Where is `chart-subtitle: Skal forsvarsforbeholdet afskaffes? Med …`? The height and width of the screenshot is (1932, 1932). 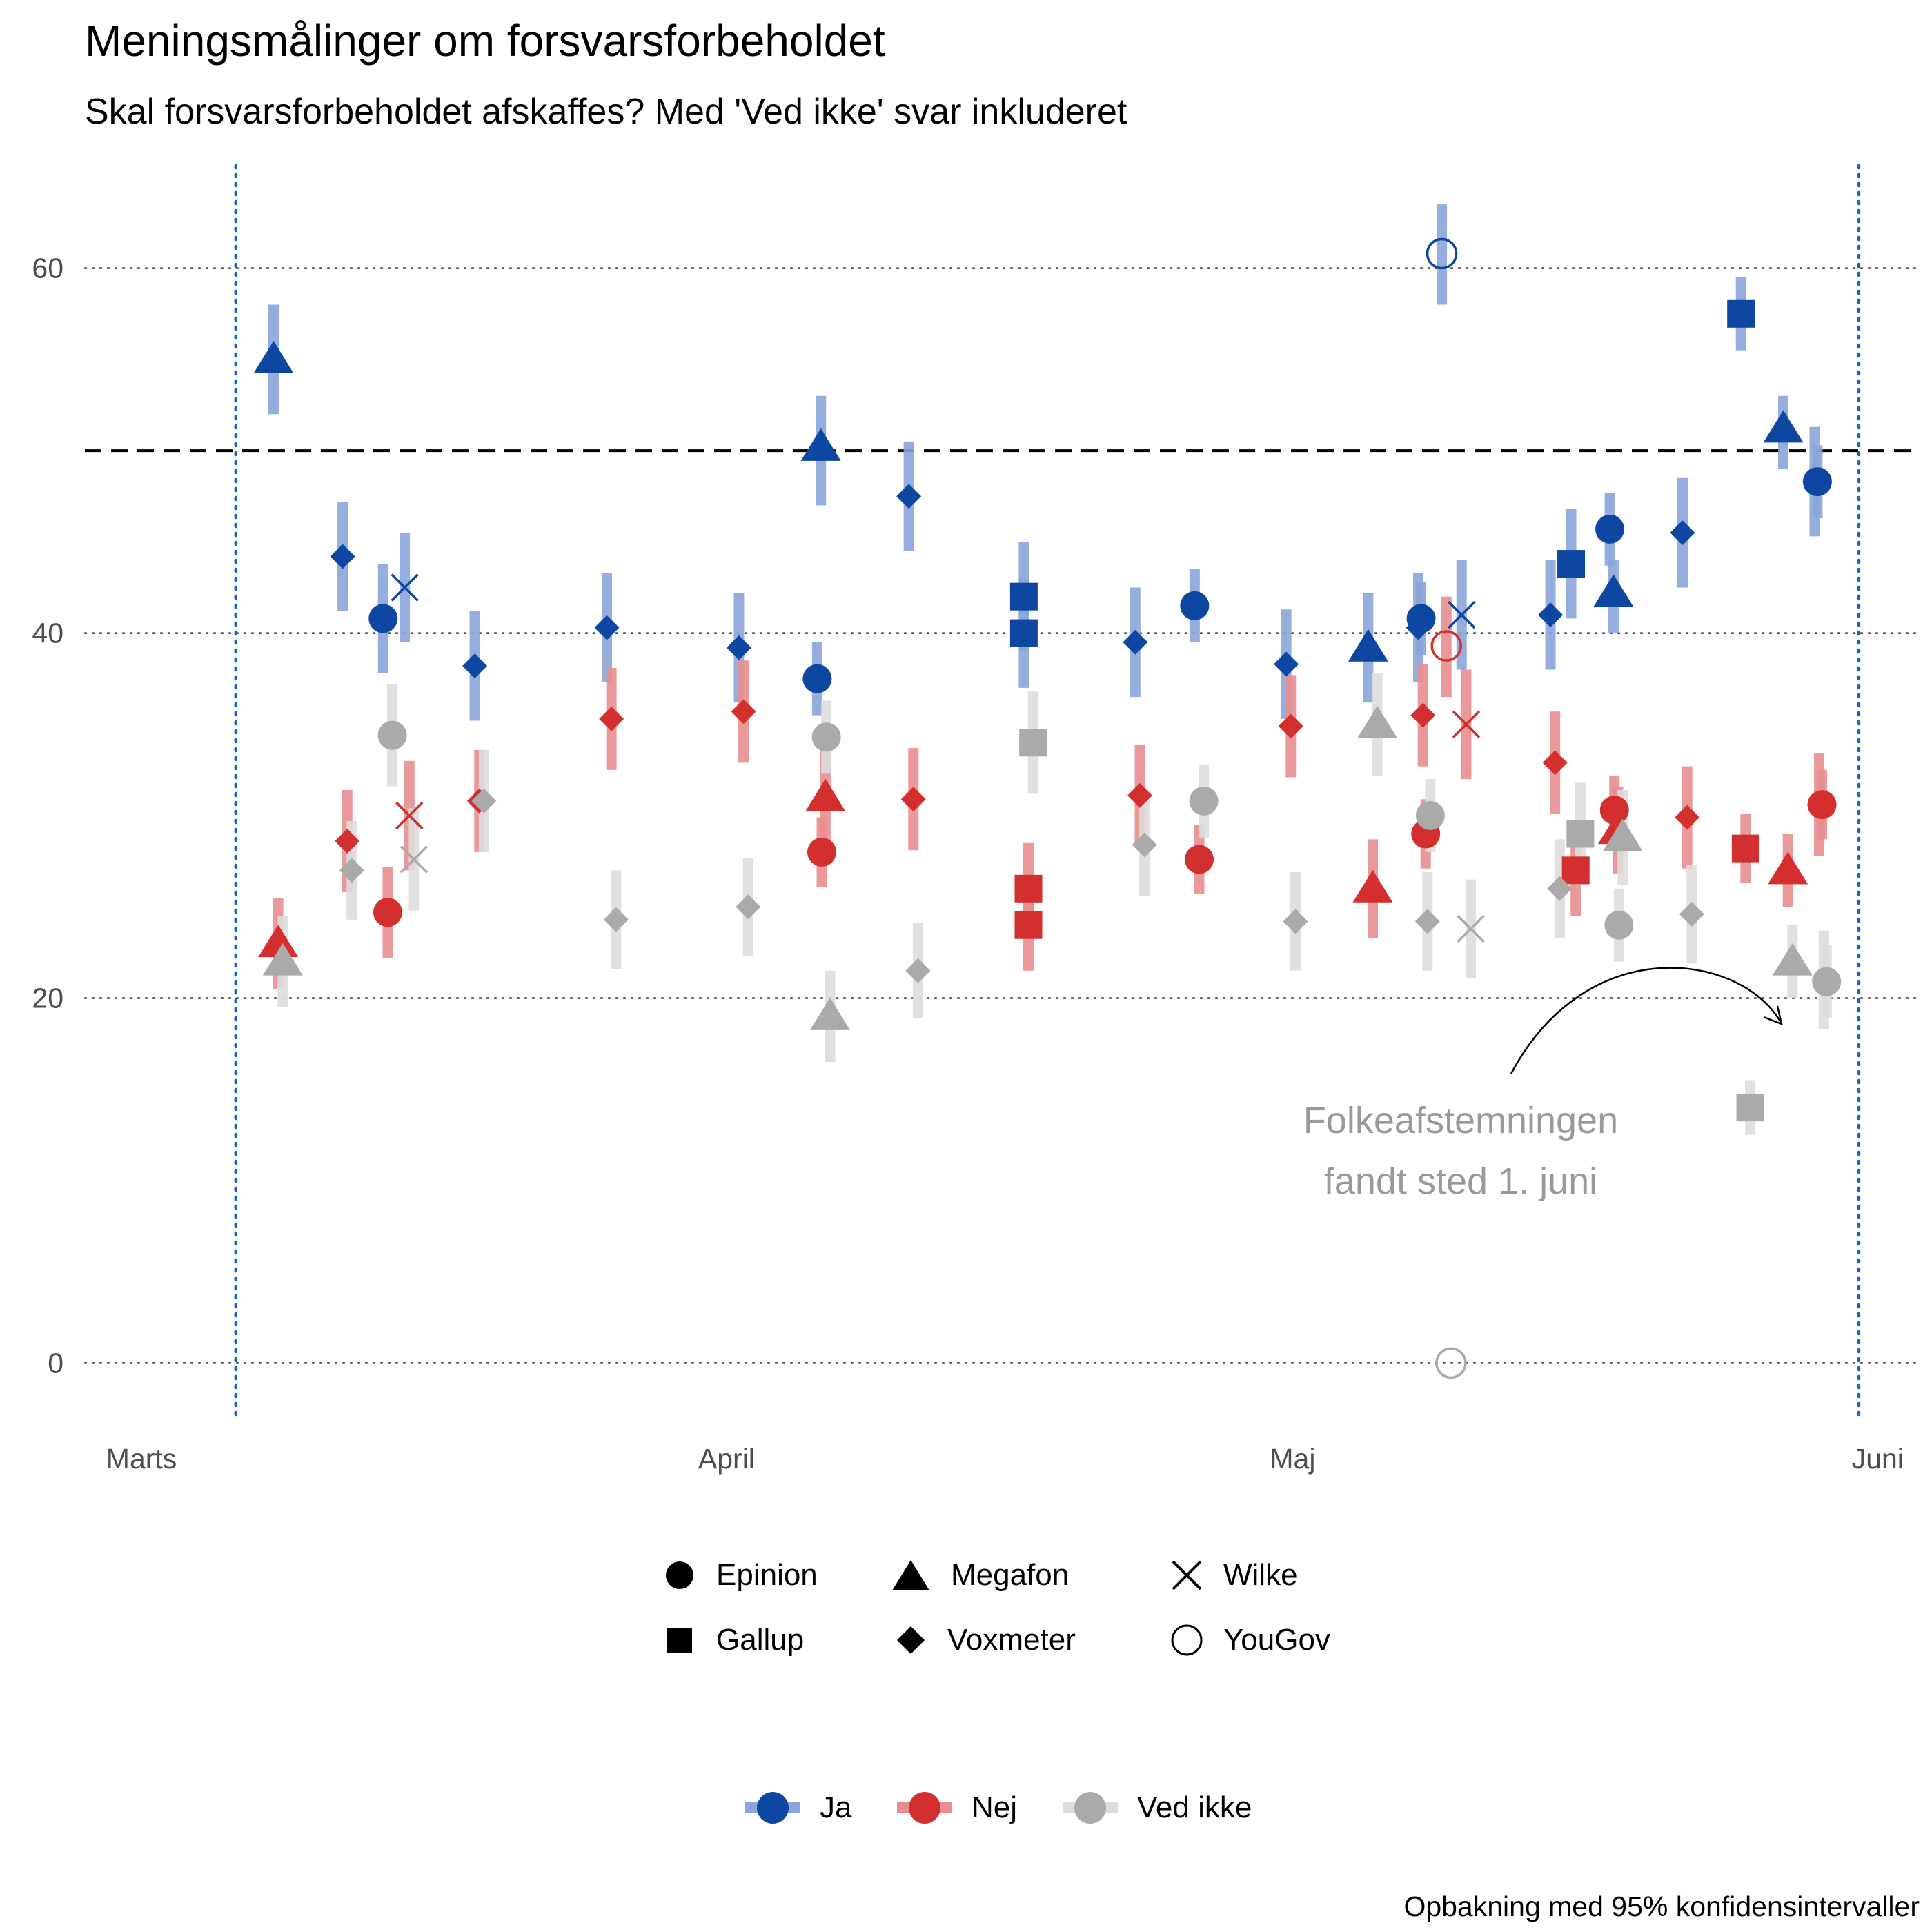 chart-subtitle: Skal forsvarsforbeholdet afskaffes? Med … is located at coordinates (606, 112).